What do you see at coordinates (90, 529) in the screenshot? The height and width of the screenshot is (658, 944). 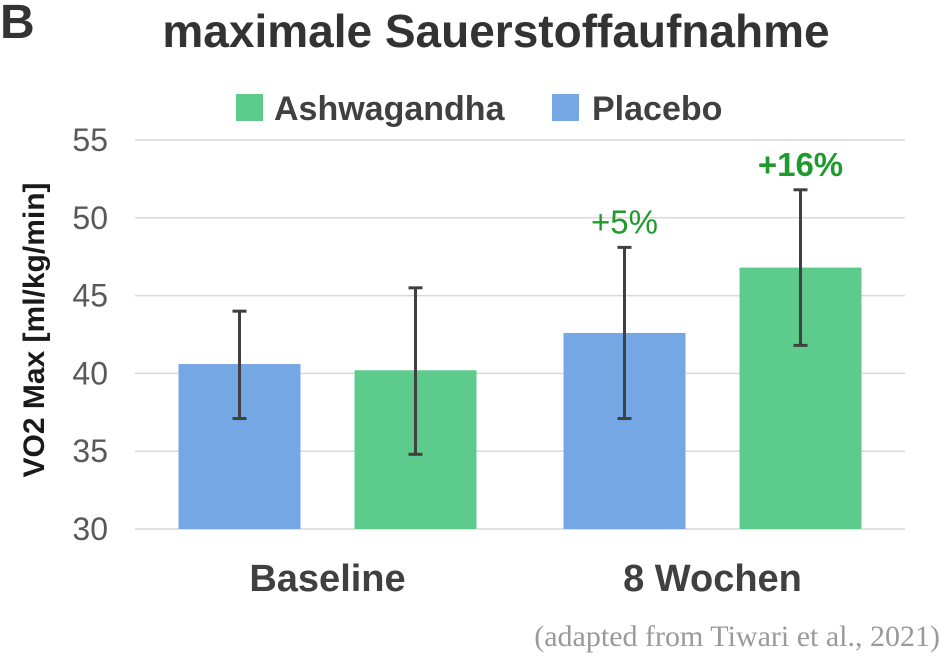 I see `y-tick-label: 30` at bounding box center [90, 529].